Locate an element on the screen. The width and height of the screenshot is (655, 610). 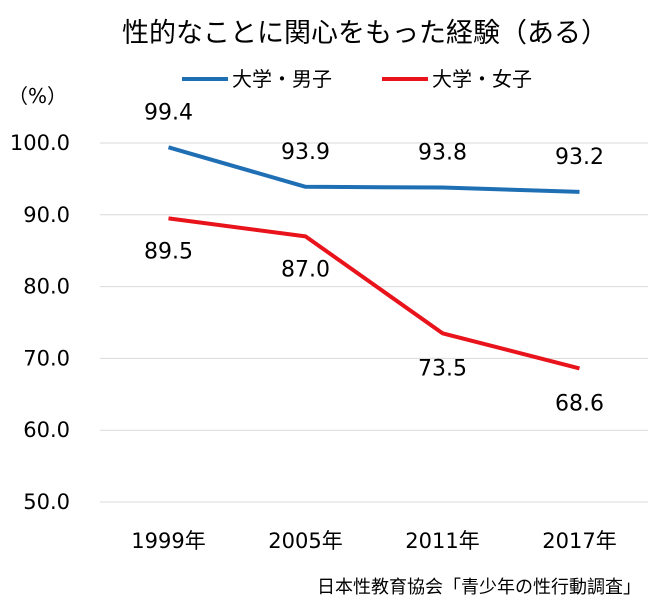
data-label: 87.0 is located at coordinates (305, 269).